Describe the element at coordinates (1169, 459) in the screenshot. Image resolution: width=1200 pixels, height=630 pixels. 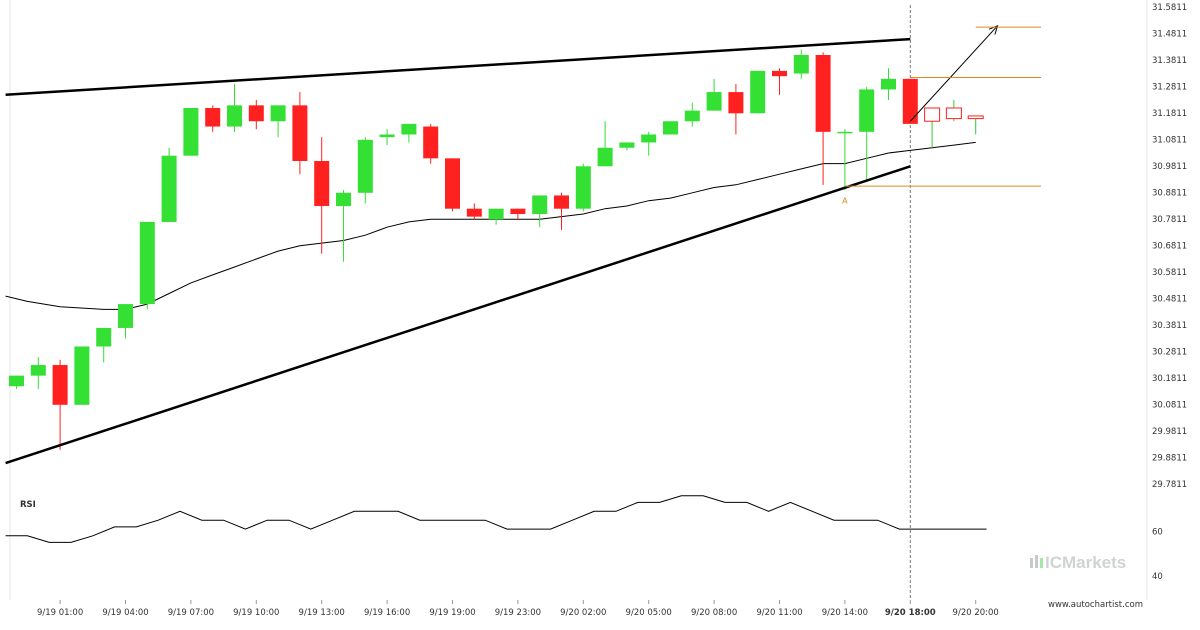
I see `y-tick-label: 29.8811` at that location.